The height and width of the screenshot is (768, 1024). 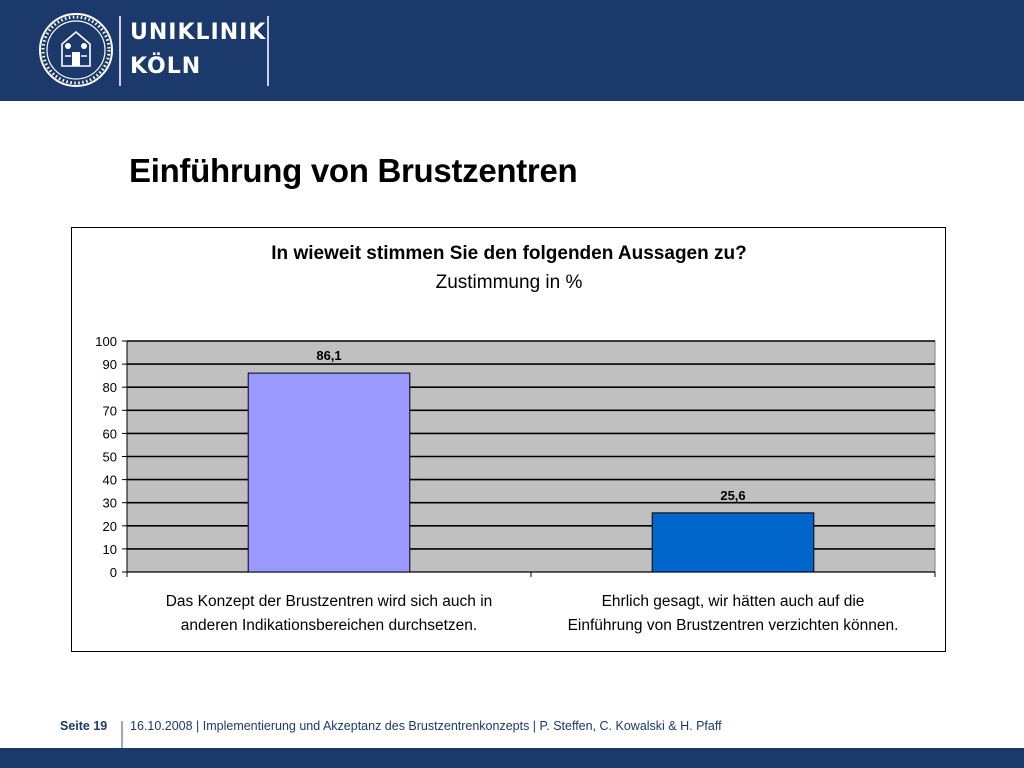 I want to click on y-tick-label: 40, so click(x=110, y=480).